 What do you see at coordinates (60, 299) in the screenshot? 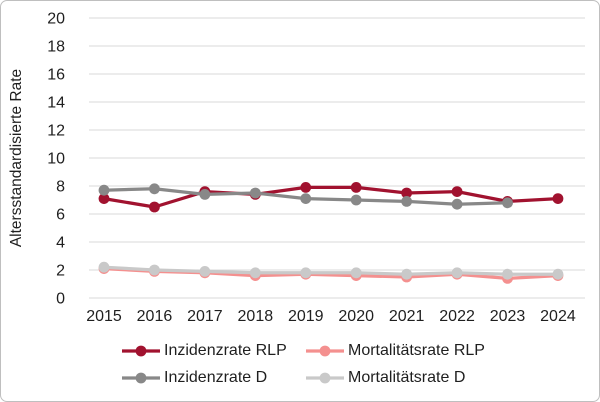
I see `y-tick-label-0: 0` at bounding box center [60, 299].